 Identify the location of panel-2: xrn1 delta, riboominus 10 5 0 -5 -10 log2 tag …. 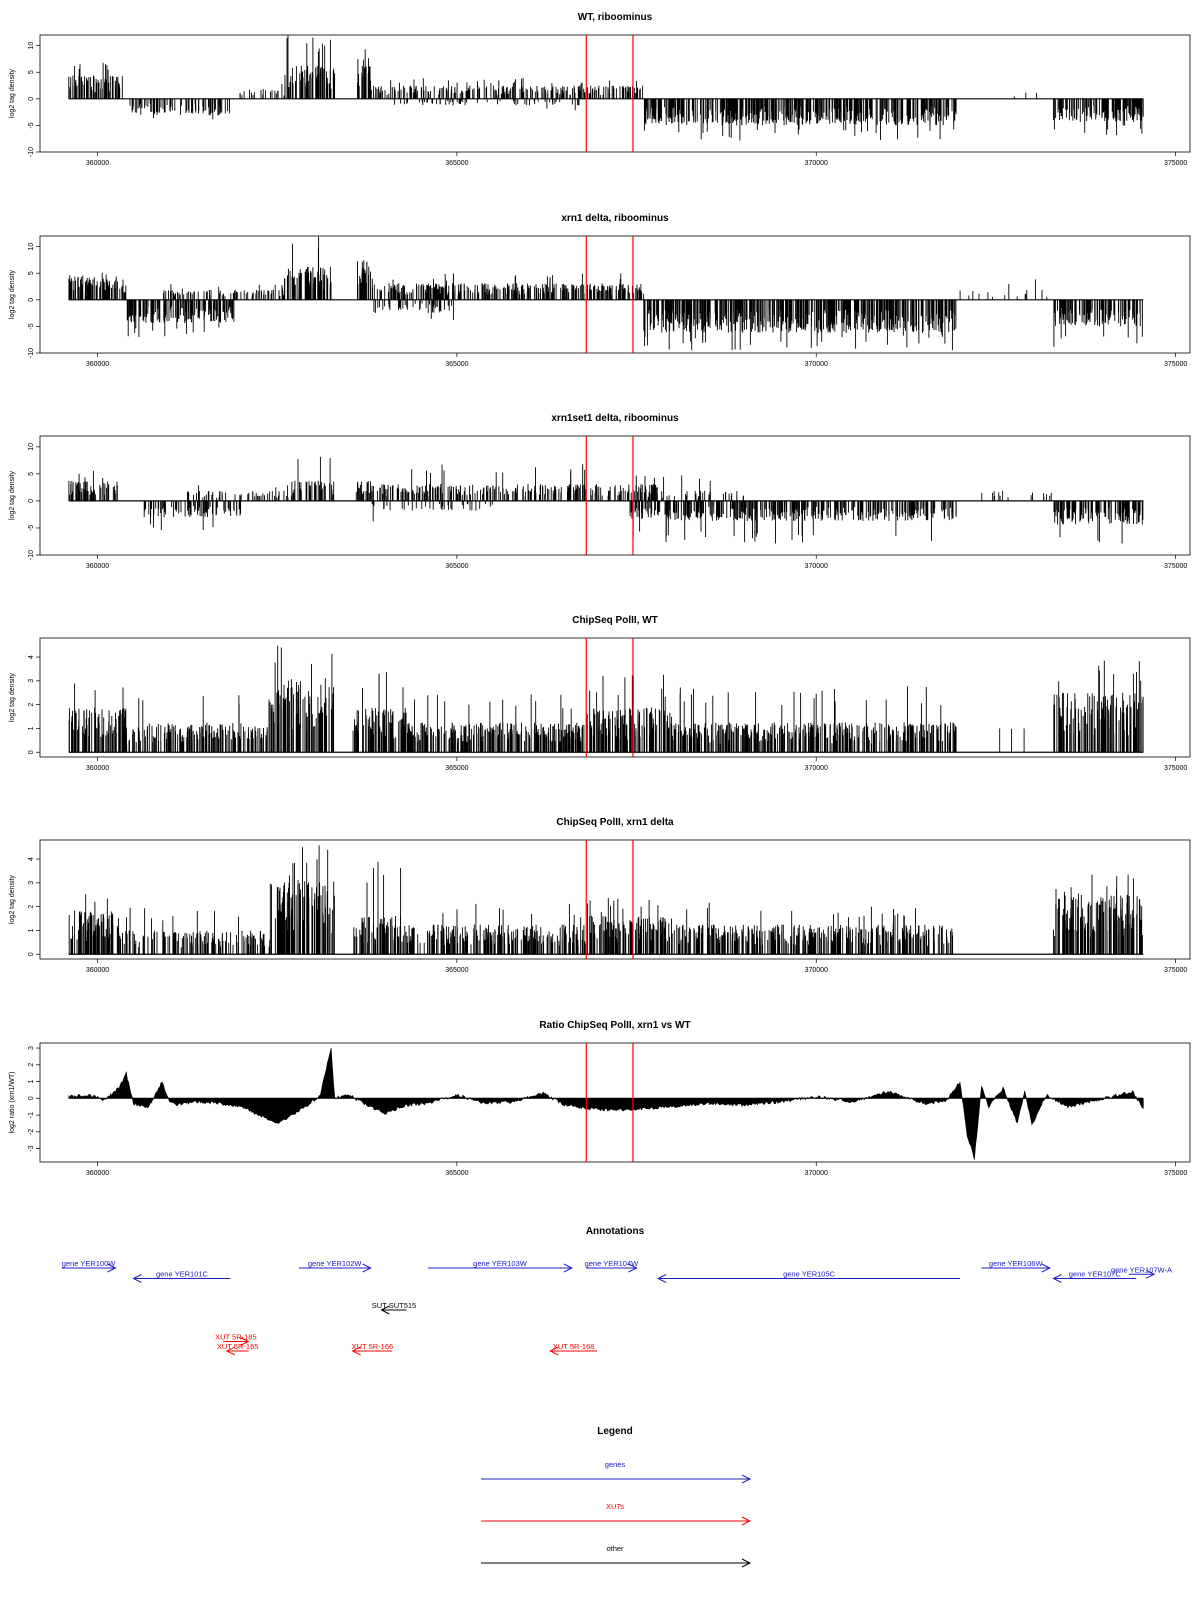
(600, 290).